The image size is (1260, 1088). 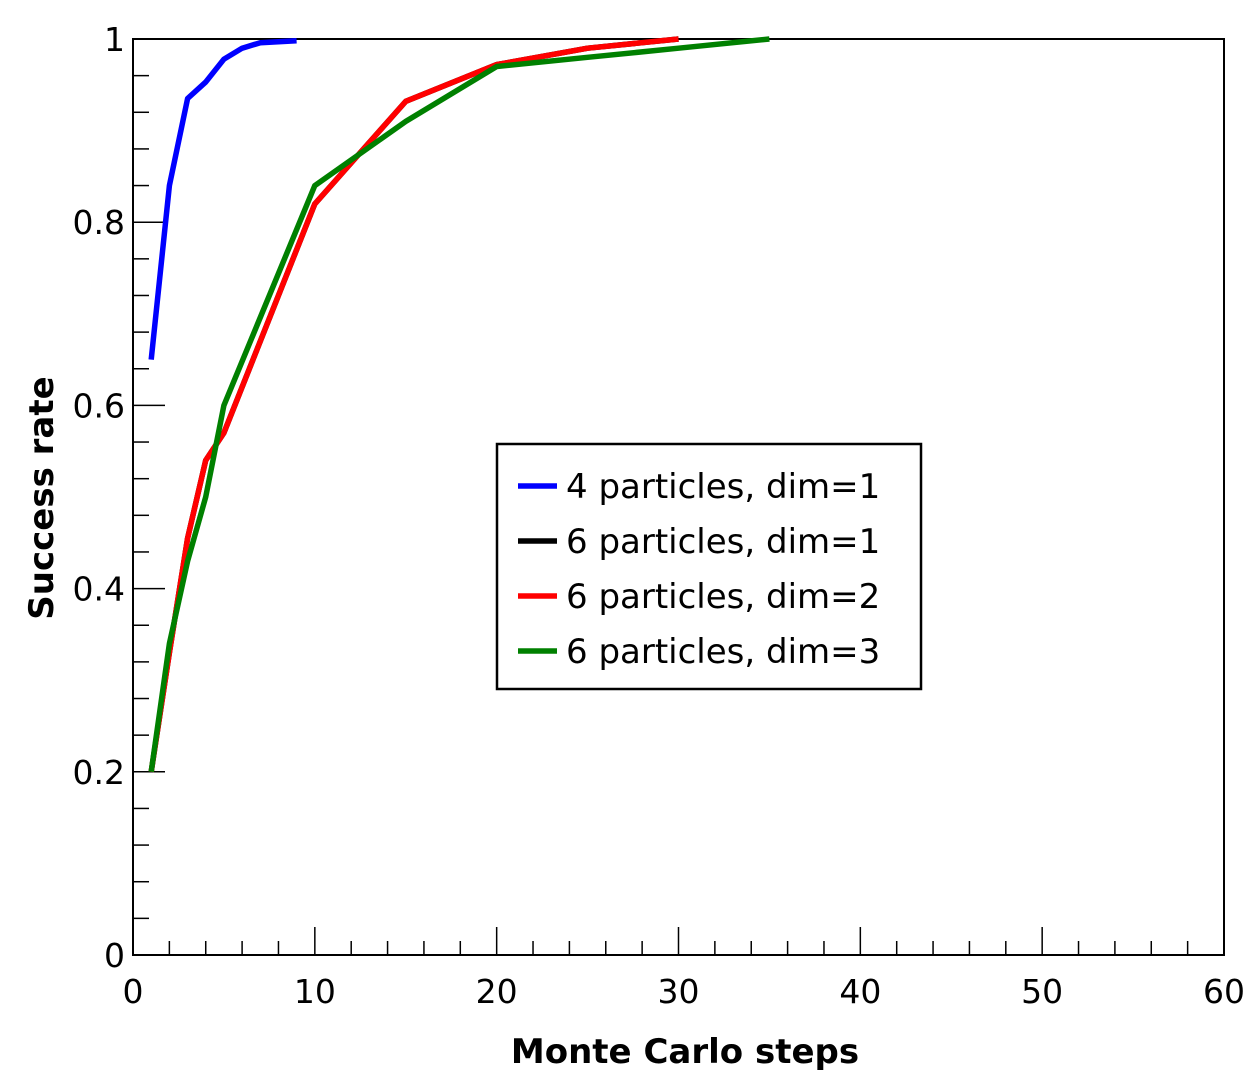 I want to click on legend-box, so click(x=709, y=566).